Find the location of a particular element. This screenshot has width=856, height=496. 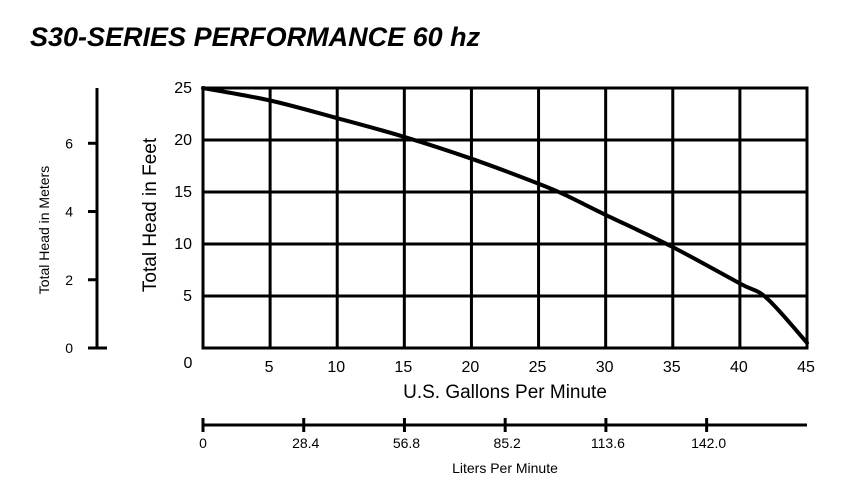

x-tick-labels: 0 5 10 15 20 25 30 35 40 45 is located at coordinates (499, 365).